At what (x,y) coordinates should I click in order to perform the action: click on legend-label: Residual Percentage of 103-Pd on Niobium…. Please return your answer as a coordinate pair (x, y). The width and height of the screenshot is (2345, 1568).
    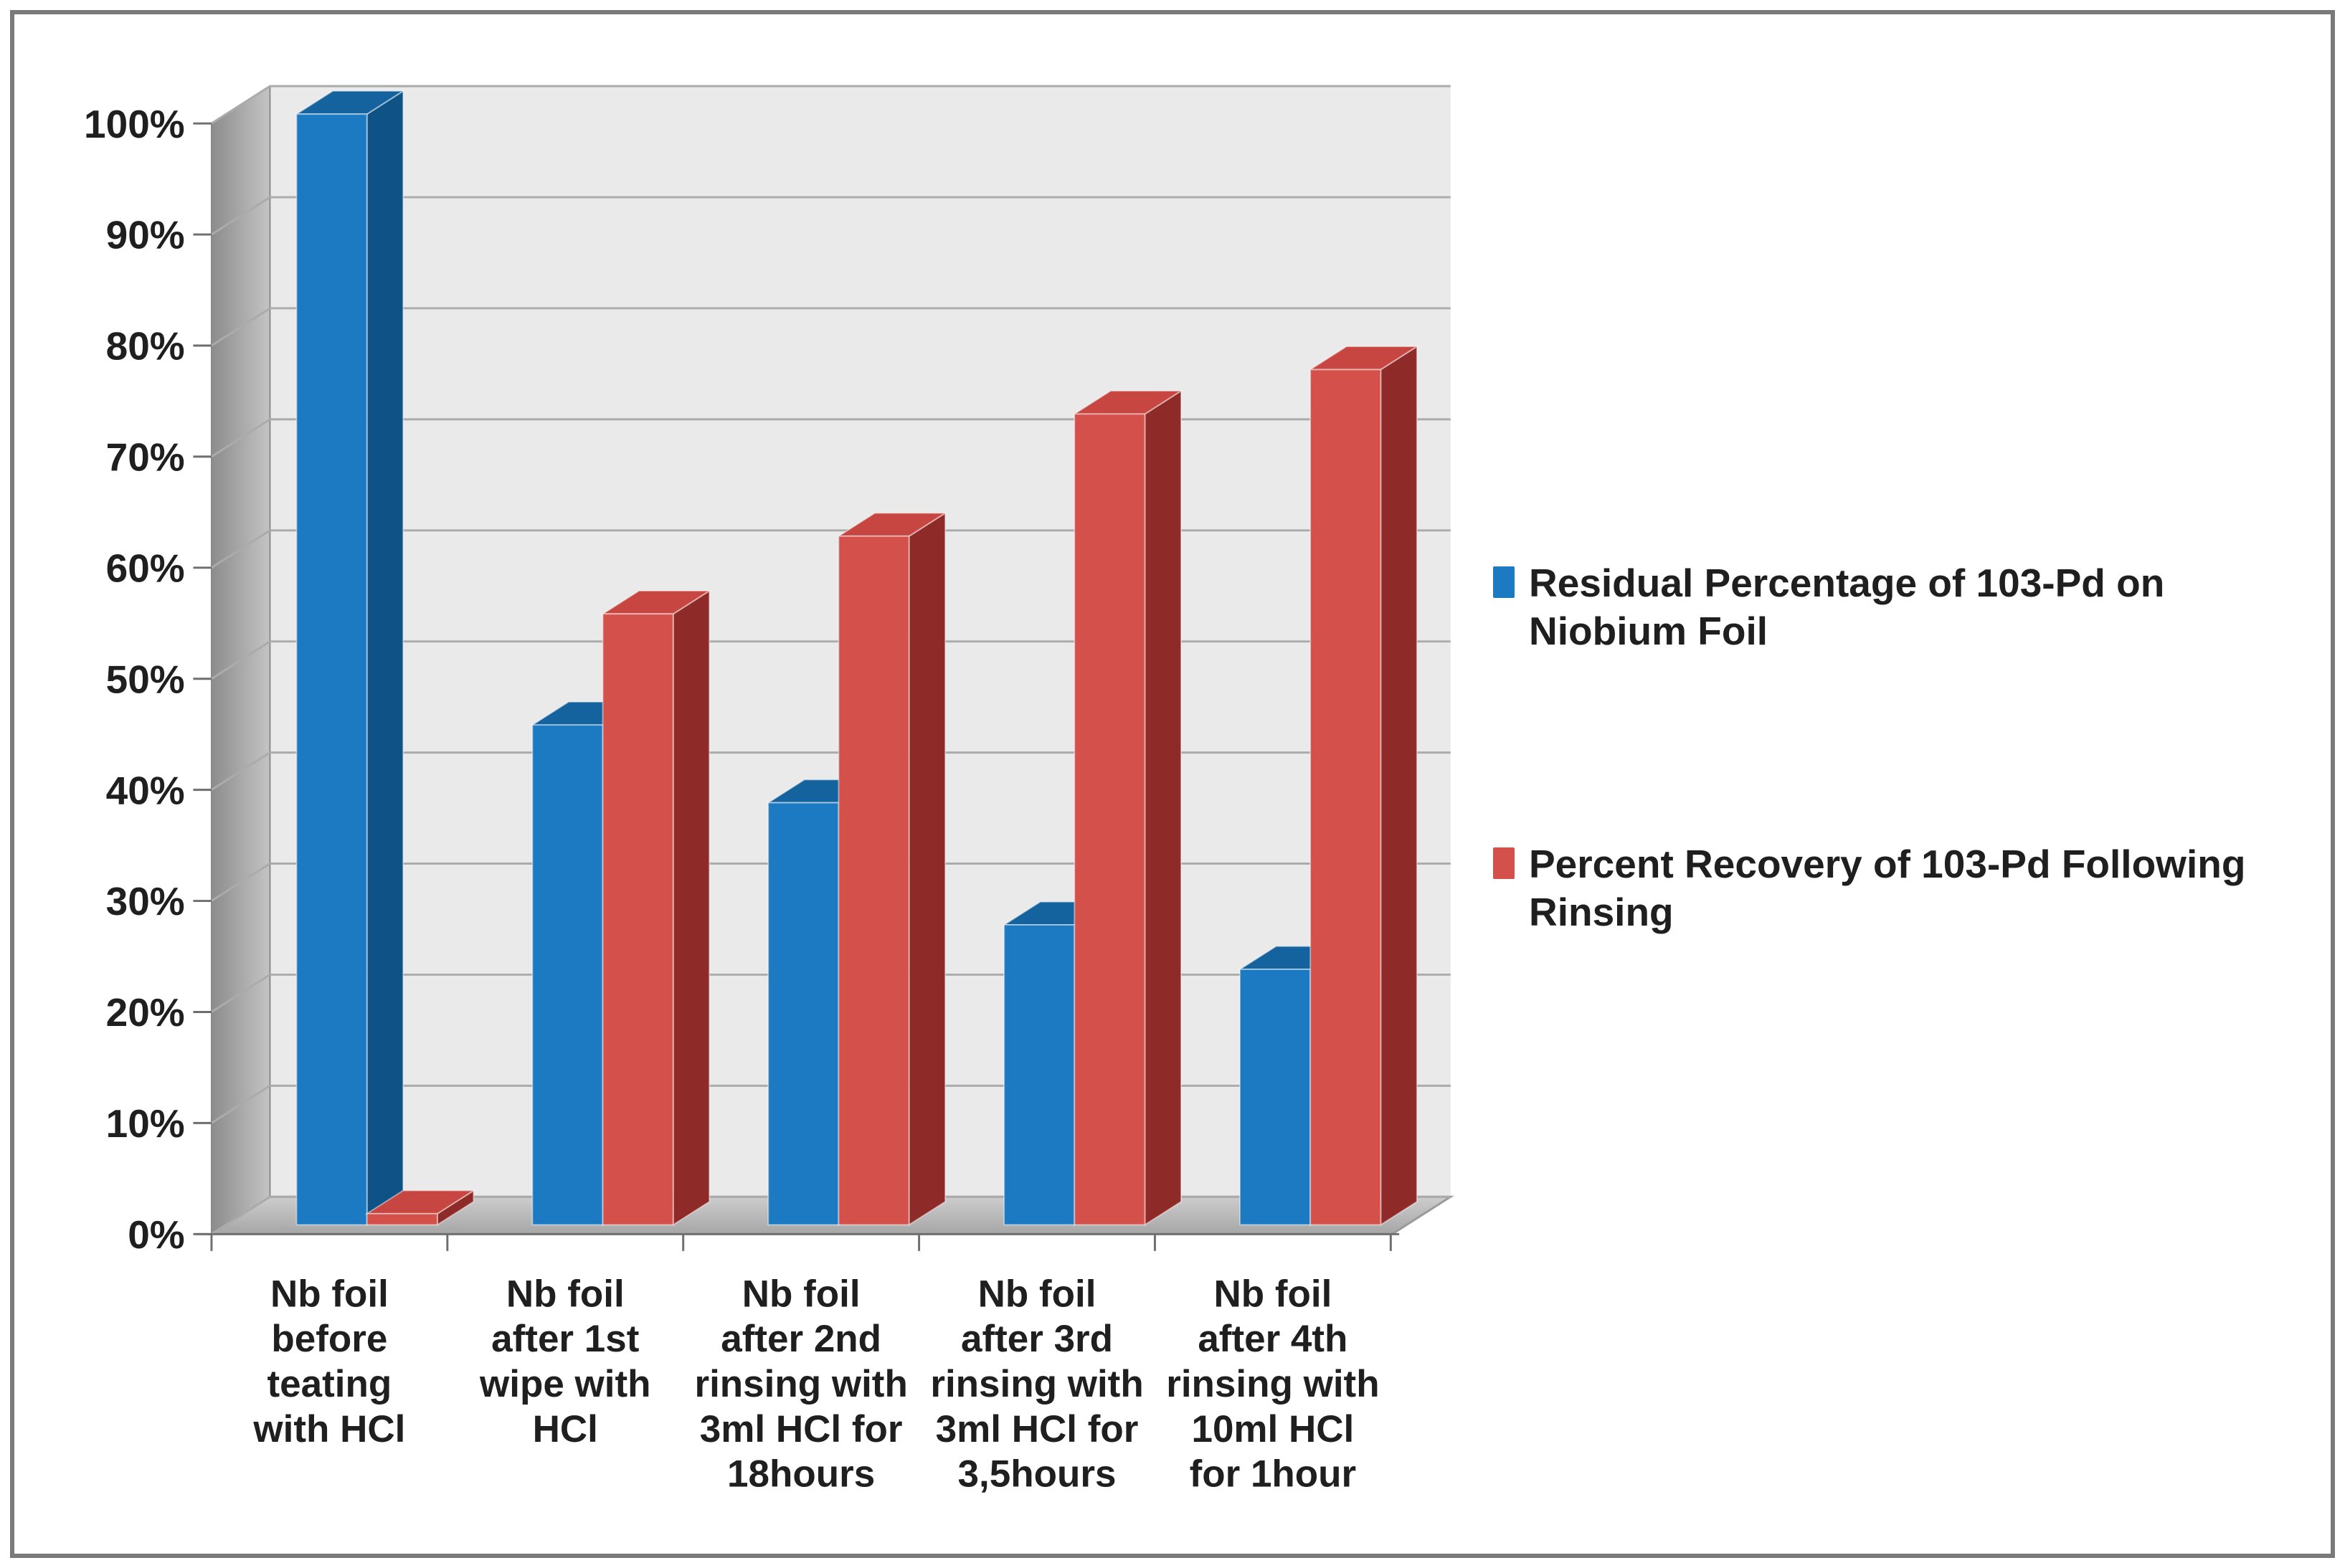
    Looking at the image, I should click on (1847, 607).